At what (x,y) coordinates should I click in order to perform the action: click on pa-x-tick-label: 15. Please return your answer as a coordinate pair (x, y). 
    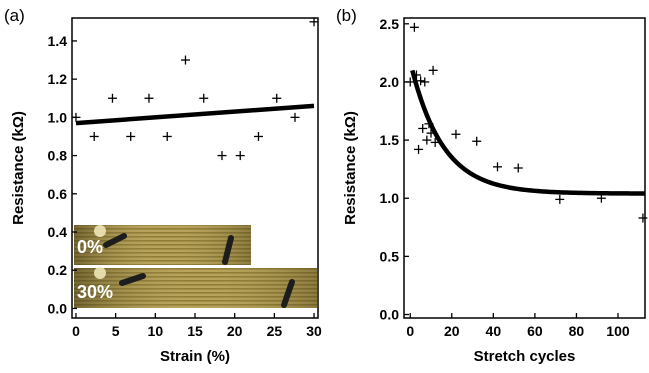
    Looking at the image, I should click on (195, 331).